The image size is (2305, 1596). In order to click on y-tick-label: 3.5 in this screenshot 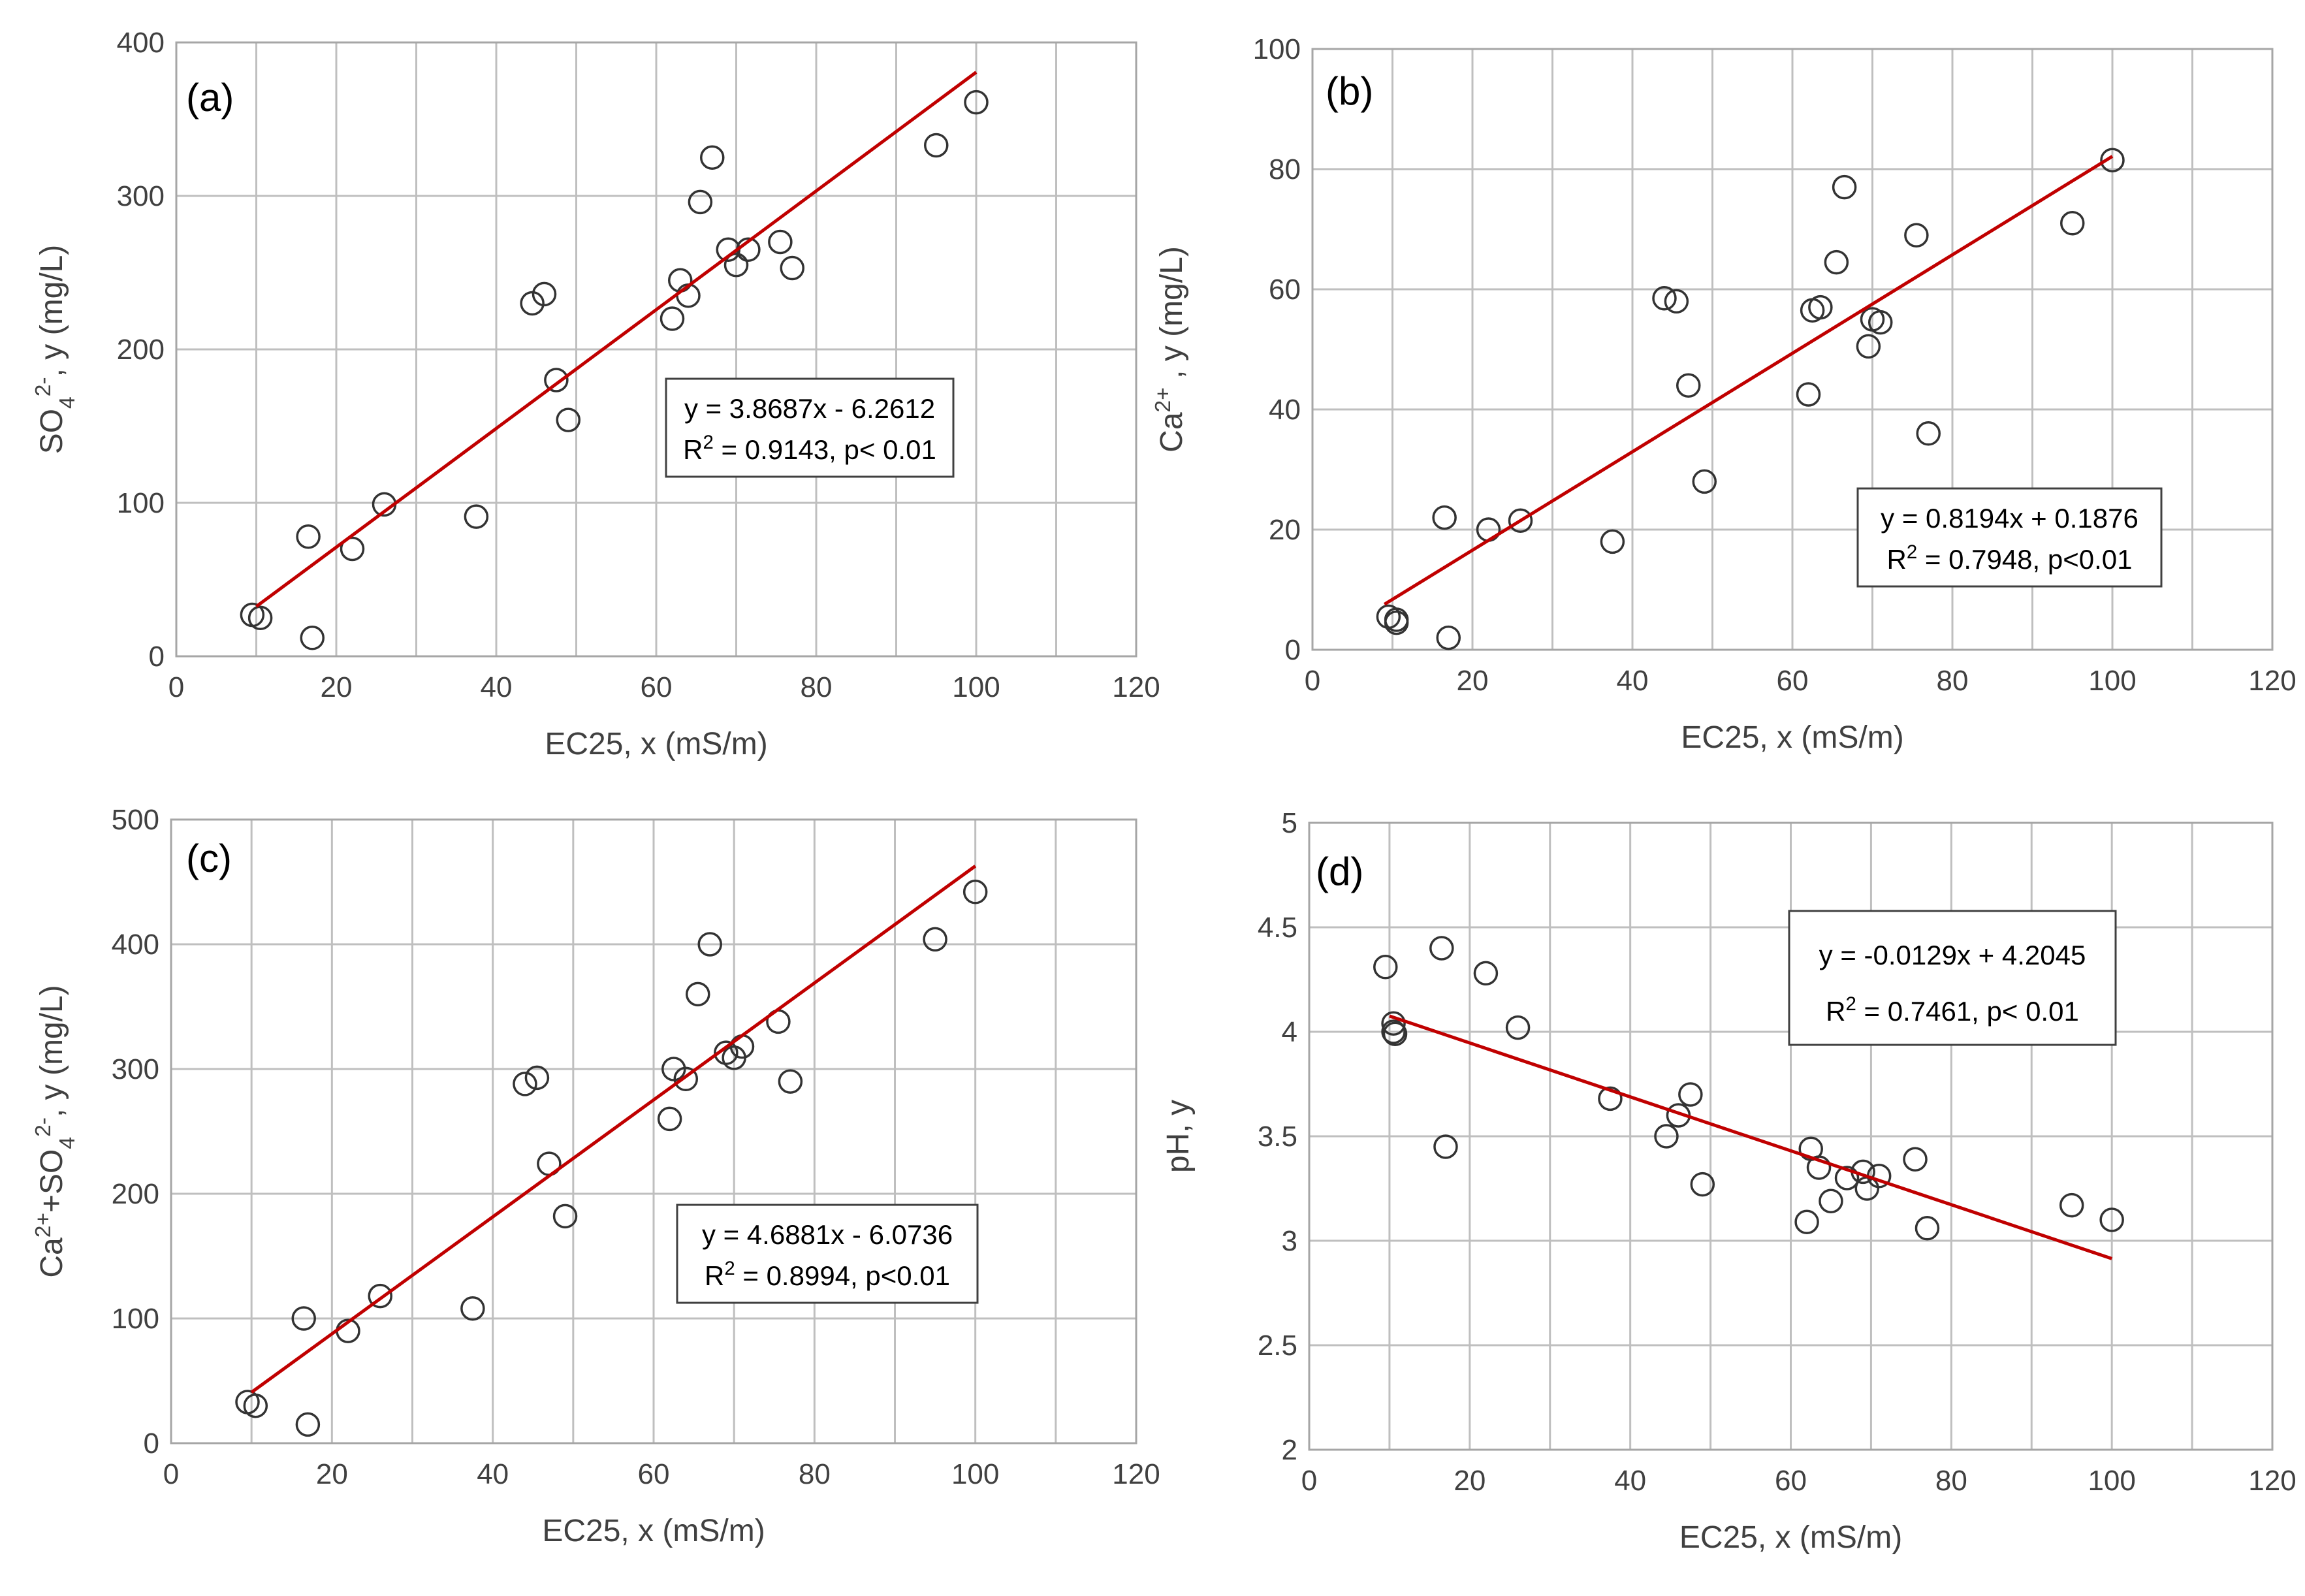, I will do `click(1278, 1137)`.